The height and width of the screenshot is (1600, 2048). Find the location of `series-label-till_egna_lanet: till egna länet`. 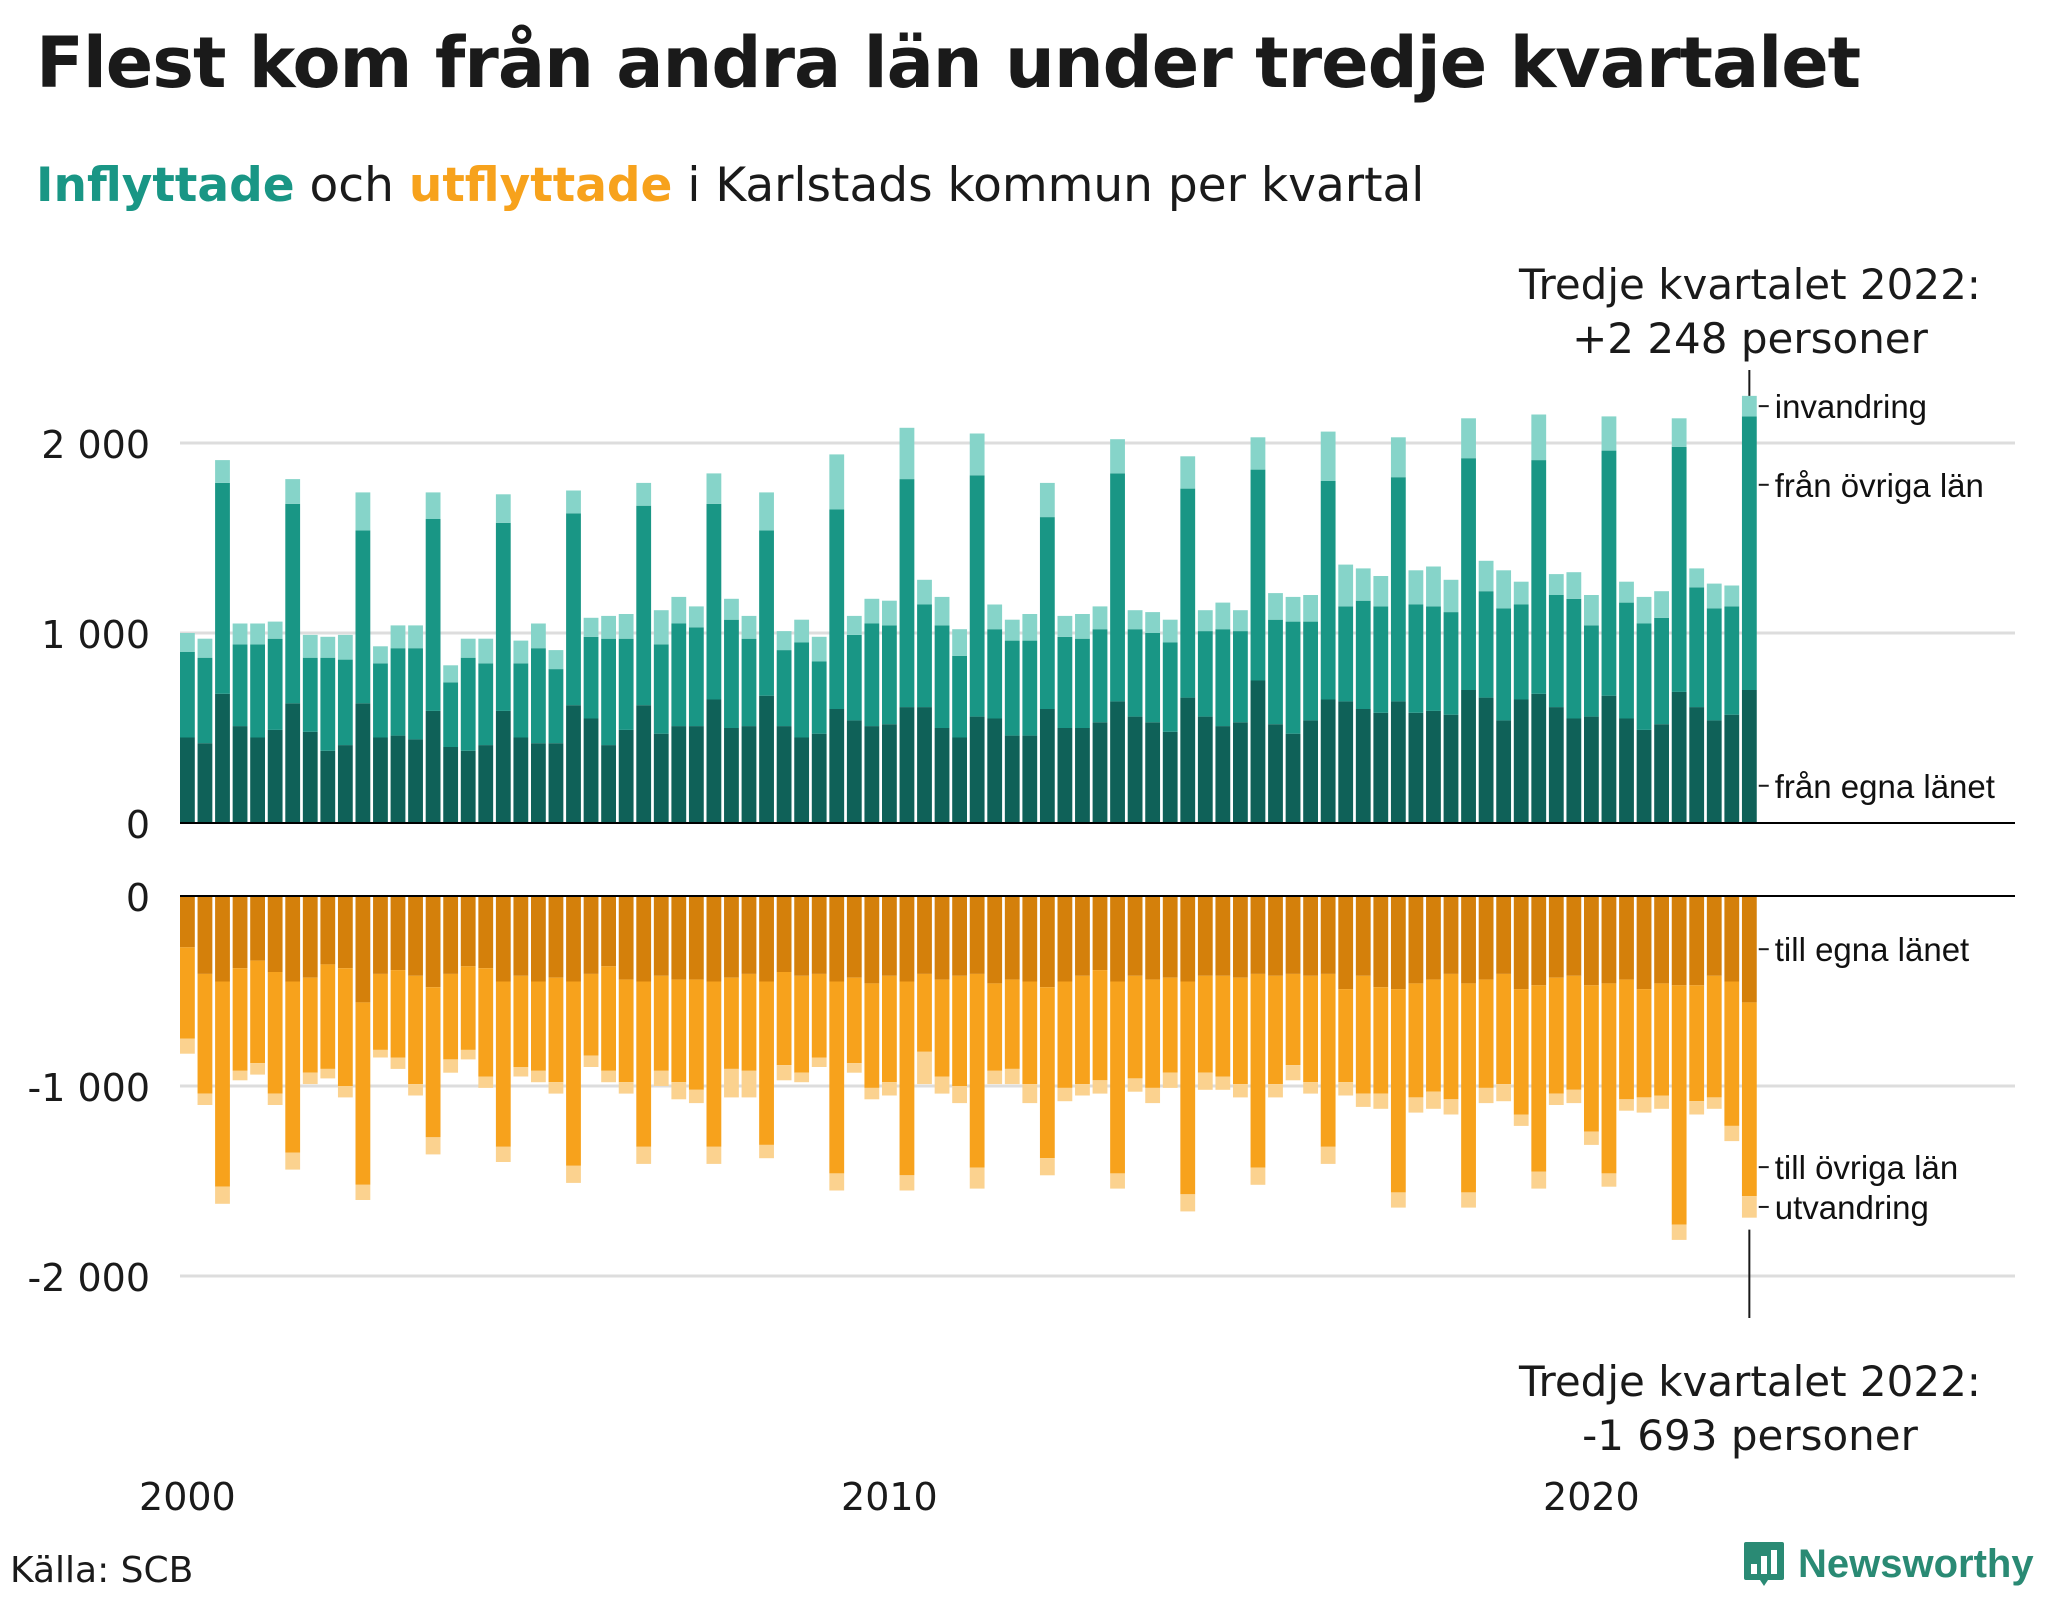

series-label-till_egna_lanet: till egna länet is located at coordinates (1872, 949).